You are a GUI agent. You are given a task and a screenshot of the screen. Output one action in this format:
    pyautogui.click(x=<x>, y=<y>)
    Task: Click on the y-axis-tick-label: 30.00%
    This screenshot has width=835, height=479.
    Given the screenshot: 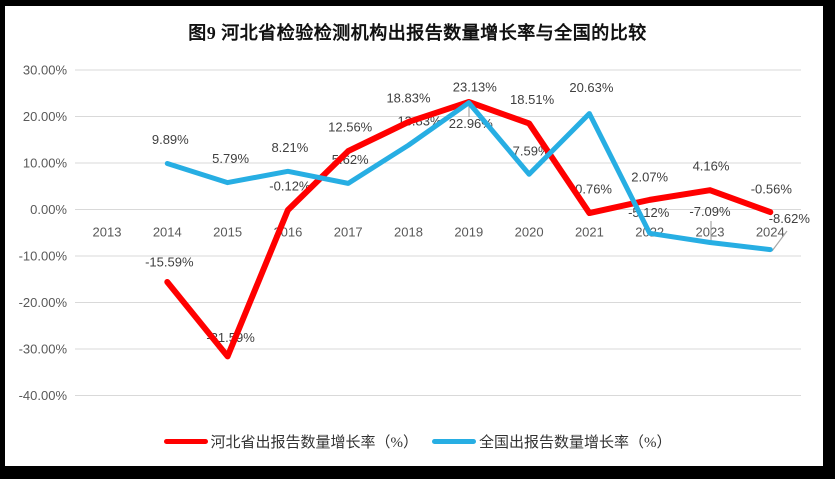 What is the action you would take?
    pyautogui.click(x=45, y=70)
    